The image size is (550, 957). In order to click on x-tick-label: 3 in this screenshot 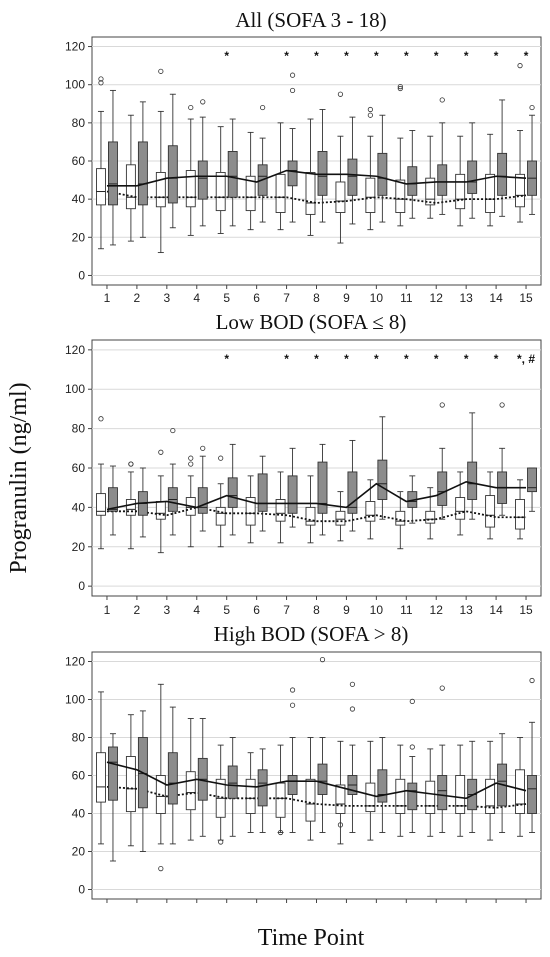, I will do `click(166, 298)`.